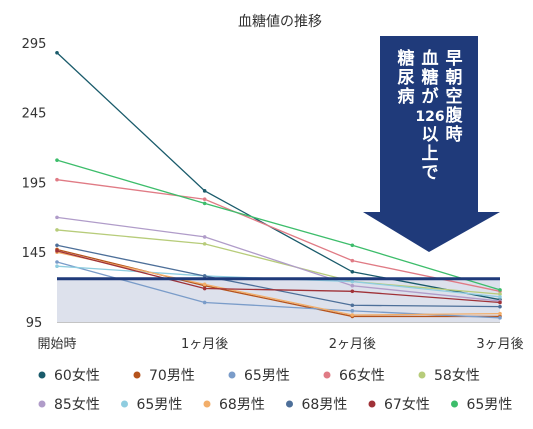  Describe the element at coordinates (34, 44) in the screenshot. I see `y-tick-label: 295` at that location.